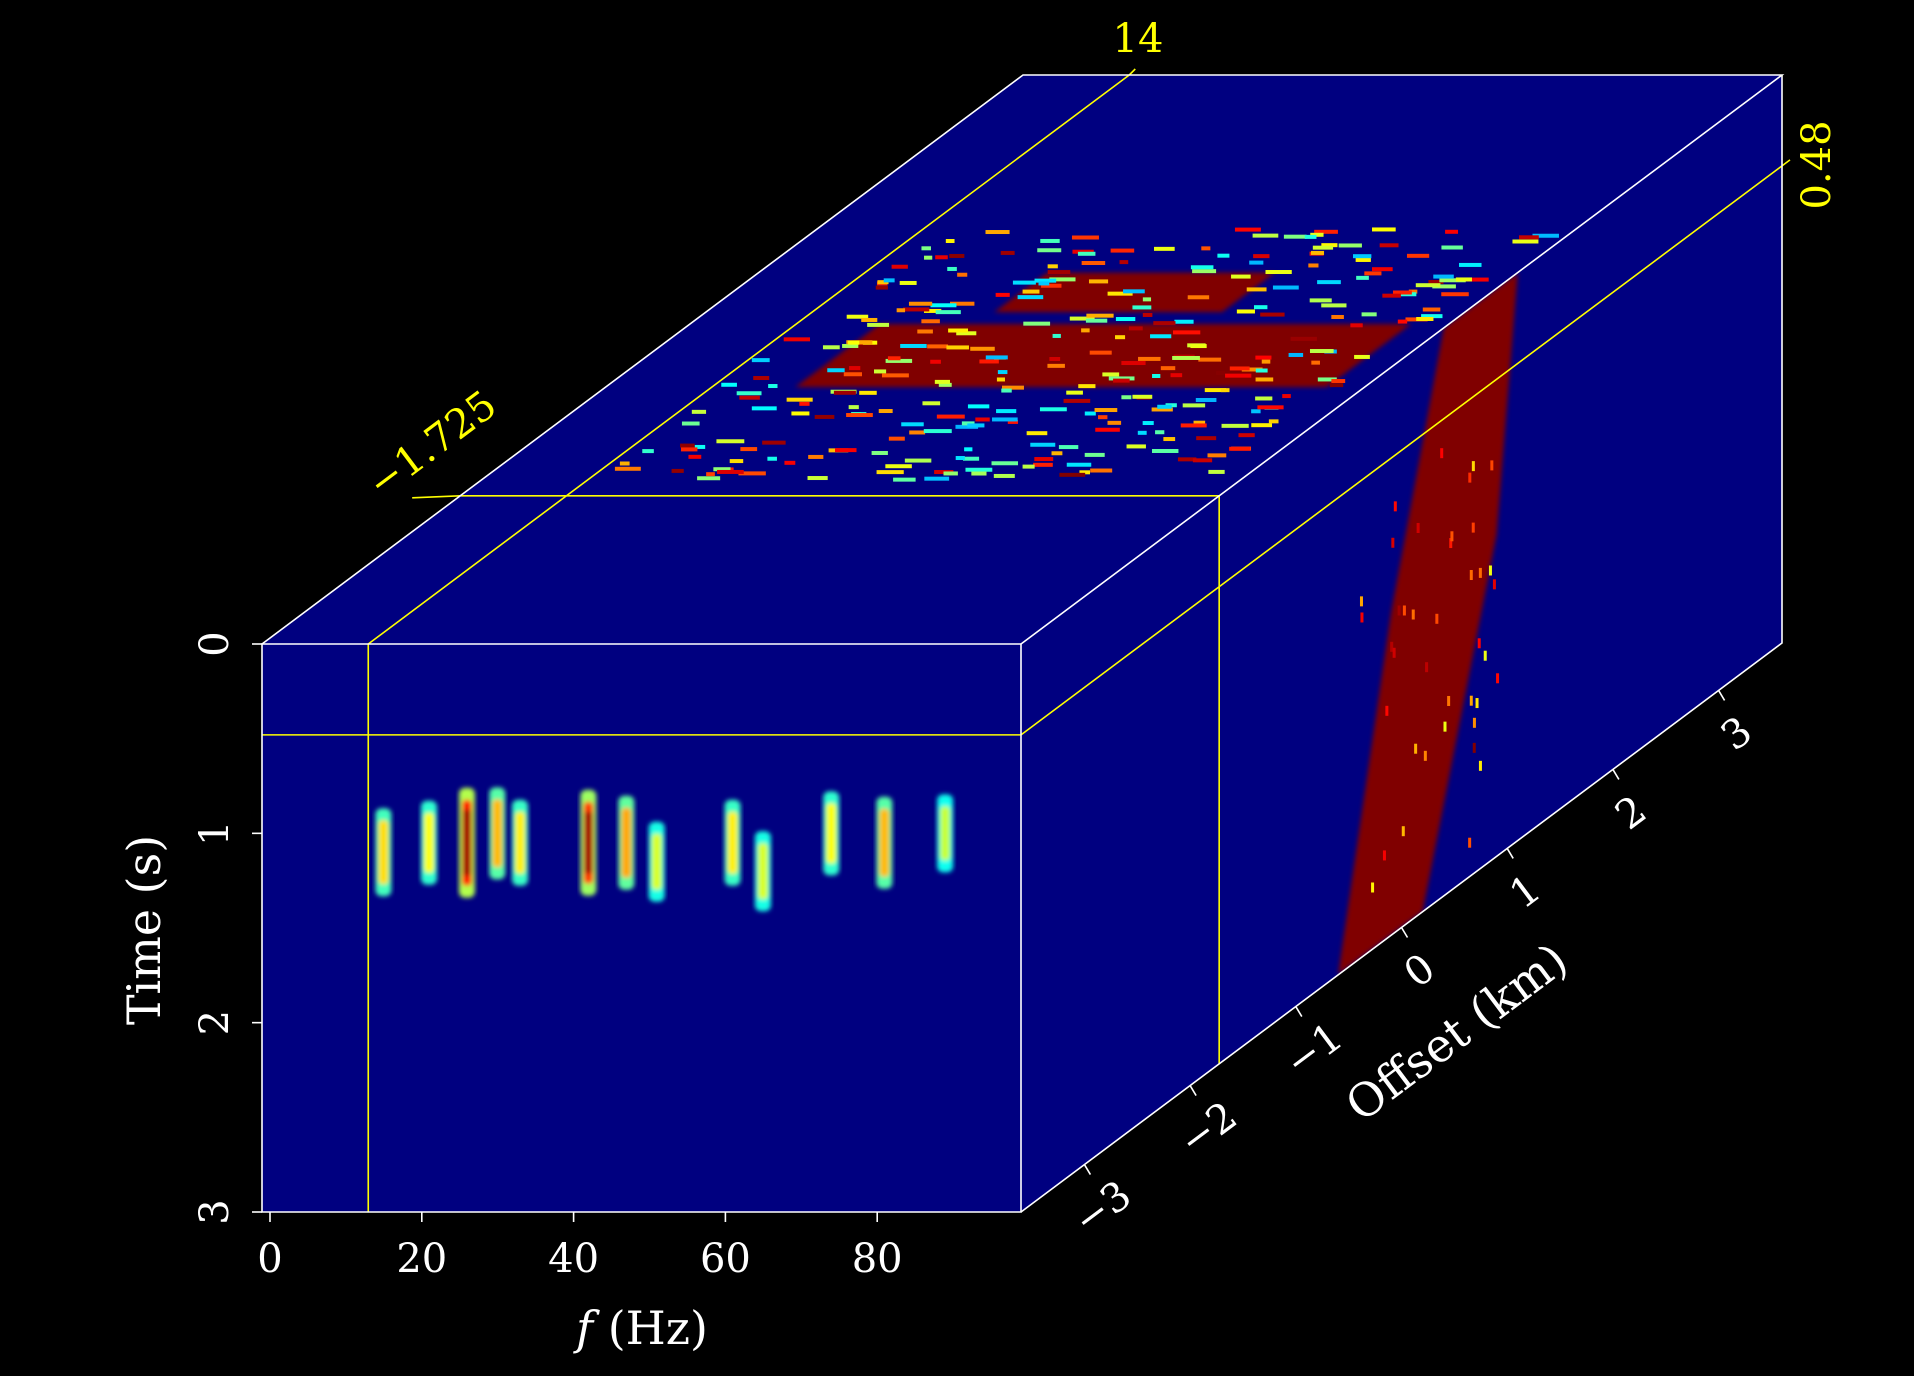 The image size is (1914, 1376). What do you see at coordinates (144, 930) in the screenshot?
I see `time-axis-label: Time (s)` at bounding box center [144, 930].